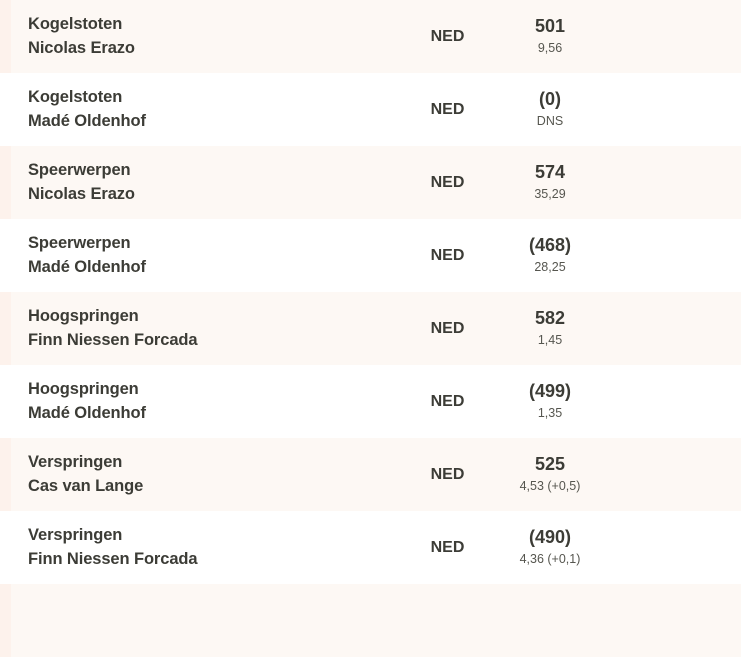 Image resolution: width=741 pixels, height=657 pixels. I want to click on table-row: Kogelstoten Nicolas Erazo NED 501 9,56, so click(370, 36).